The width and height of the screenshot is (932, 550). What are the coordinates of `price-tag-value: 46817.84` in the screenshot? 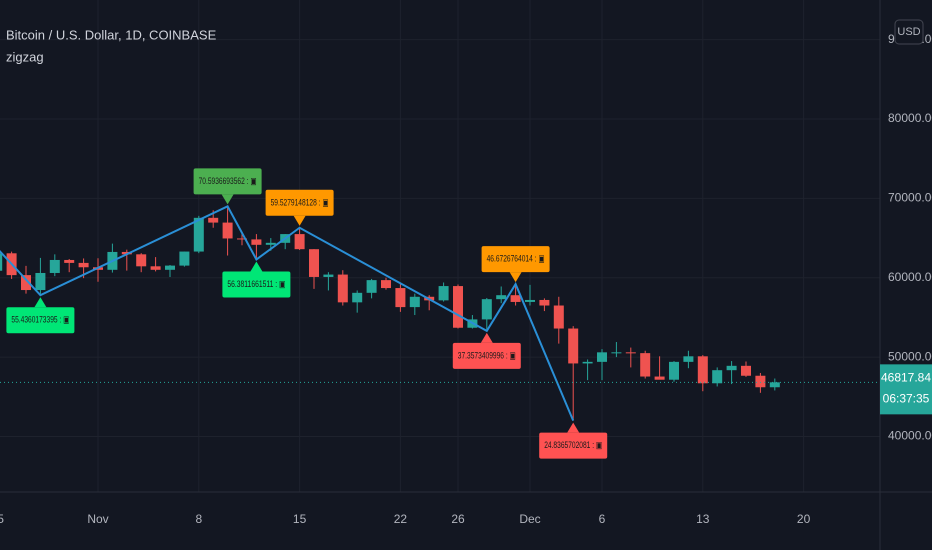 It's located at (906, 378).